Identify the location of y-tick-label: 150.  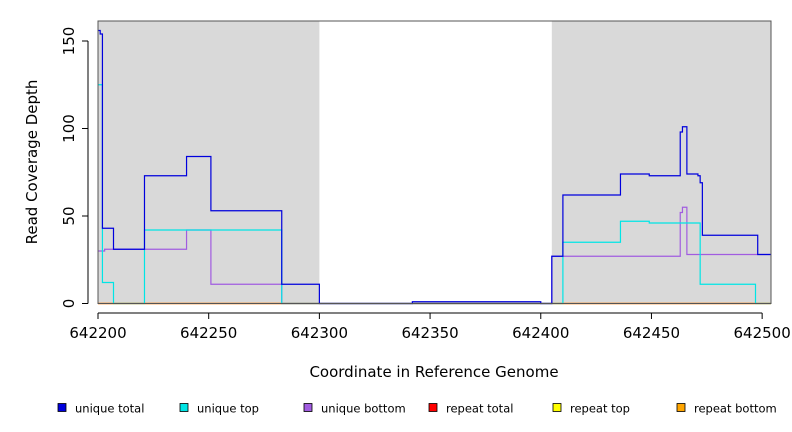
(69, 41).